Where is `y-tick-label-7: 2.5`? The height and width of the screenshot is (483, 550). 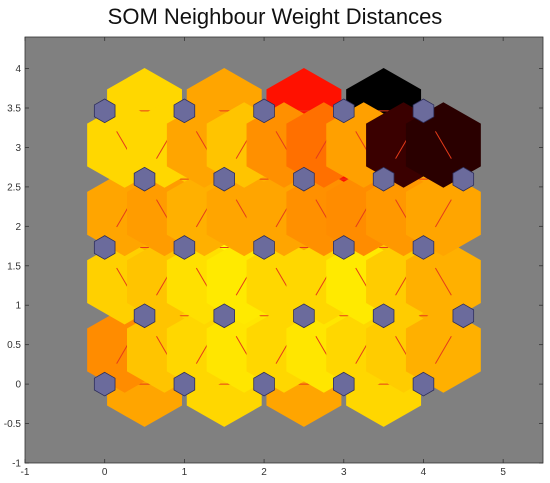
y-tick-label-7: 2.5 is located at coordinates (14, 187).